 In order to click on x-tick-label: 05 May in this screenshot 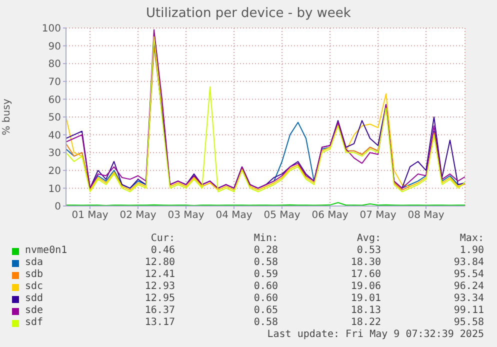, I will do `click(282, 216)`.